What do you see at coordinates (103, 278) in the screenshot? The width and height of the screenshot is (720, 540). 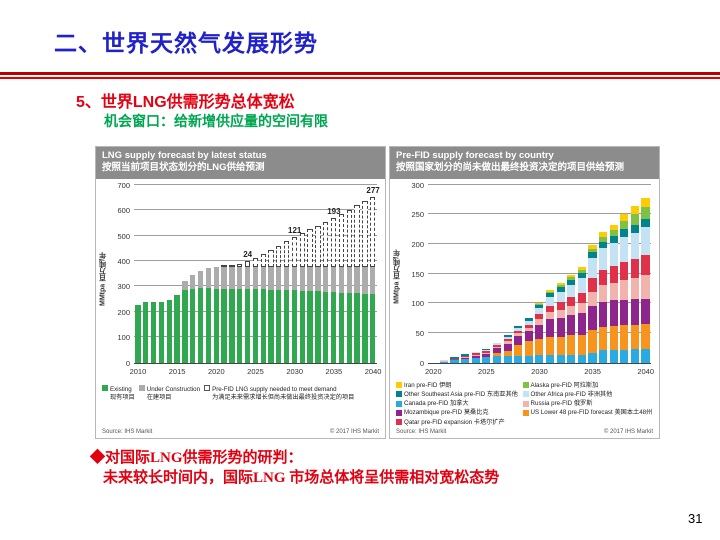 I see `y-axis-label: MMtpa 百万吨/年` at bounding box center [103, 278].